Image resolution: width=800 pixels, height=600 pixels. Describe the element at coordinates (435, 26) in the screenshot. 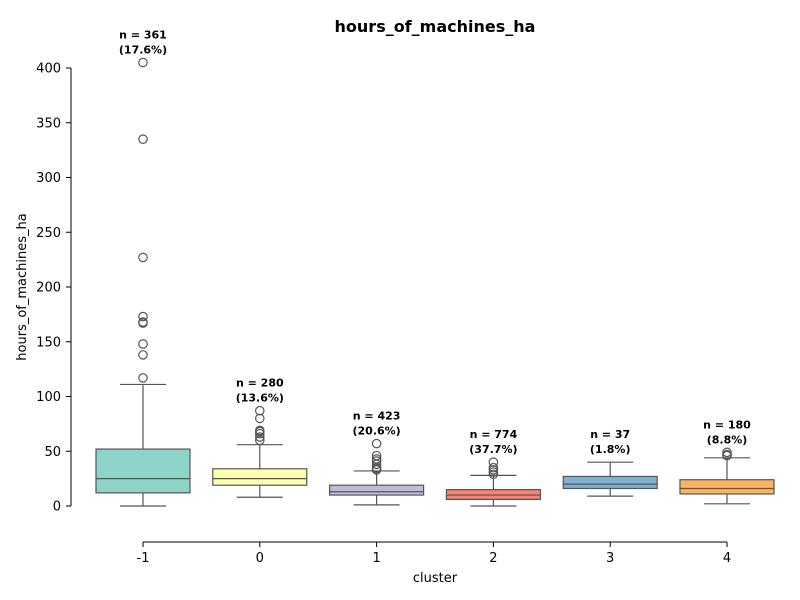

I see `chart-title: hours_of_machines_ha` at that location.